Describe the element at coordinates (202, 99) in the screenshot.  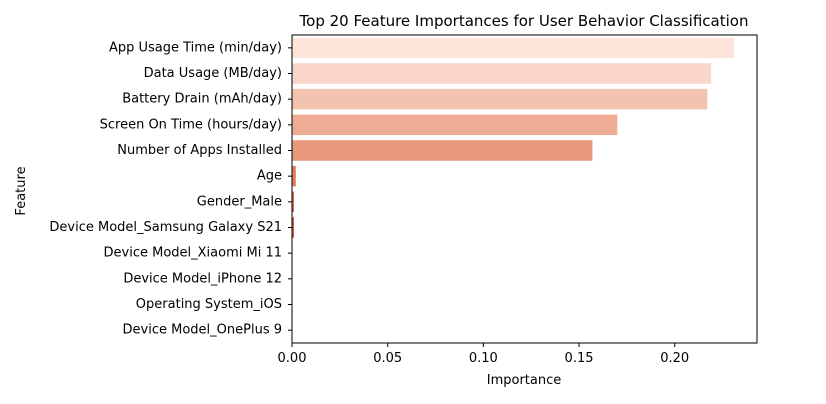
I see `y-tick-label-2: Battery Drain (mAh/day)` at that location.